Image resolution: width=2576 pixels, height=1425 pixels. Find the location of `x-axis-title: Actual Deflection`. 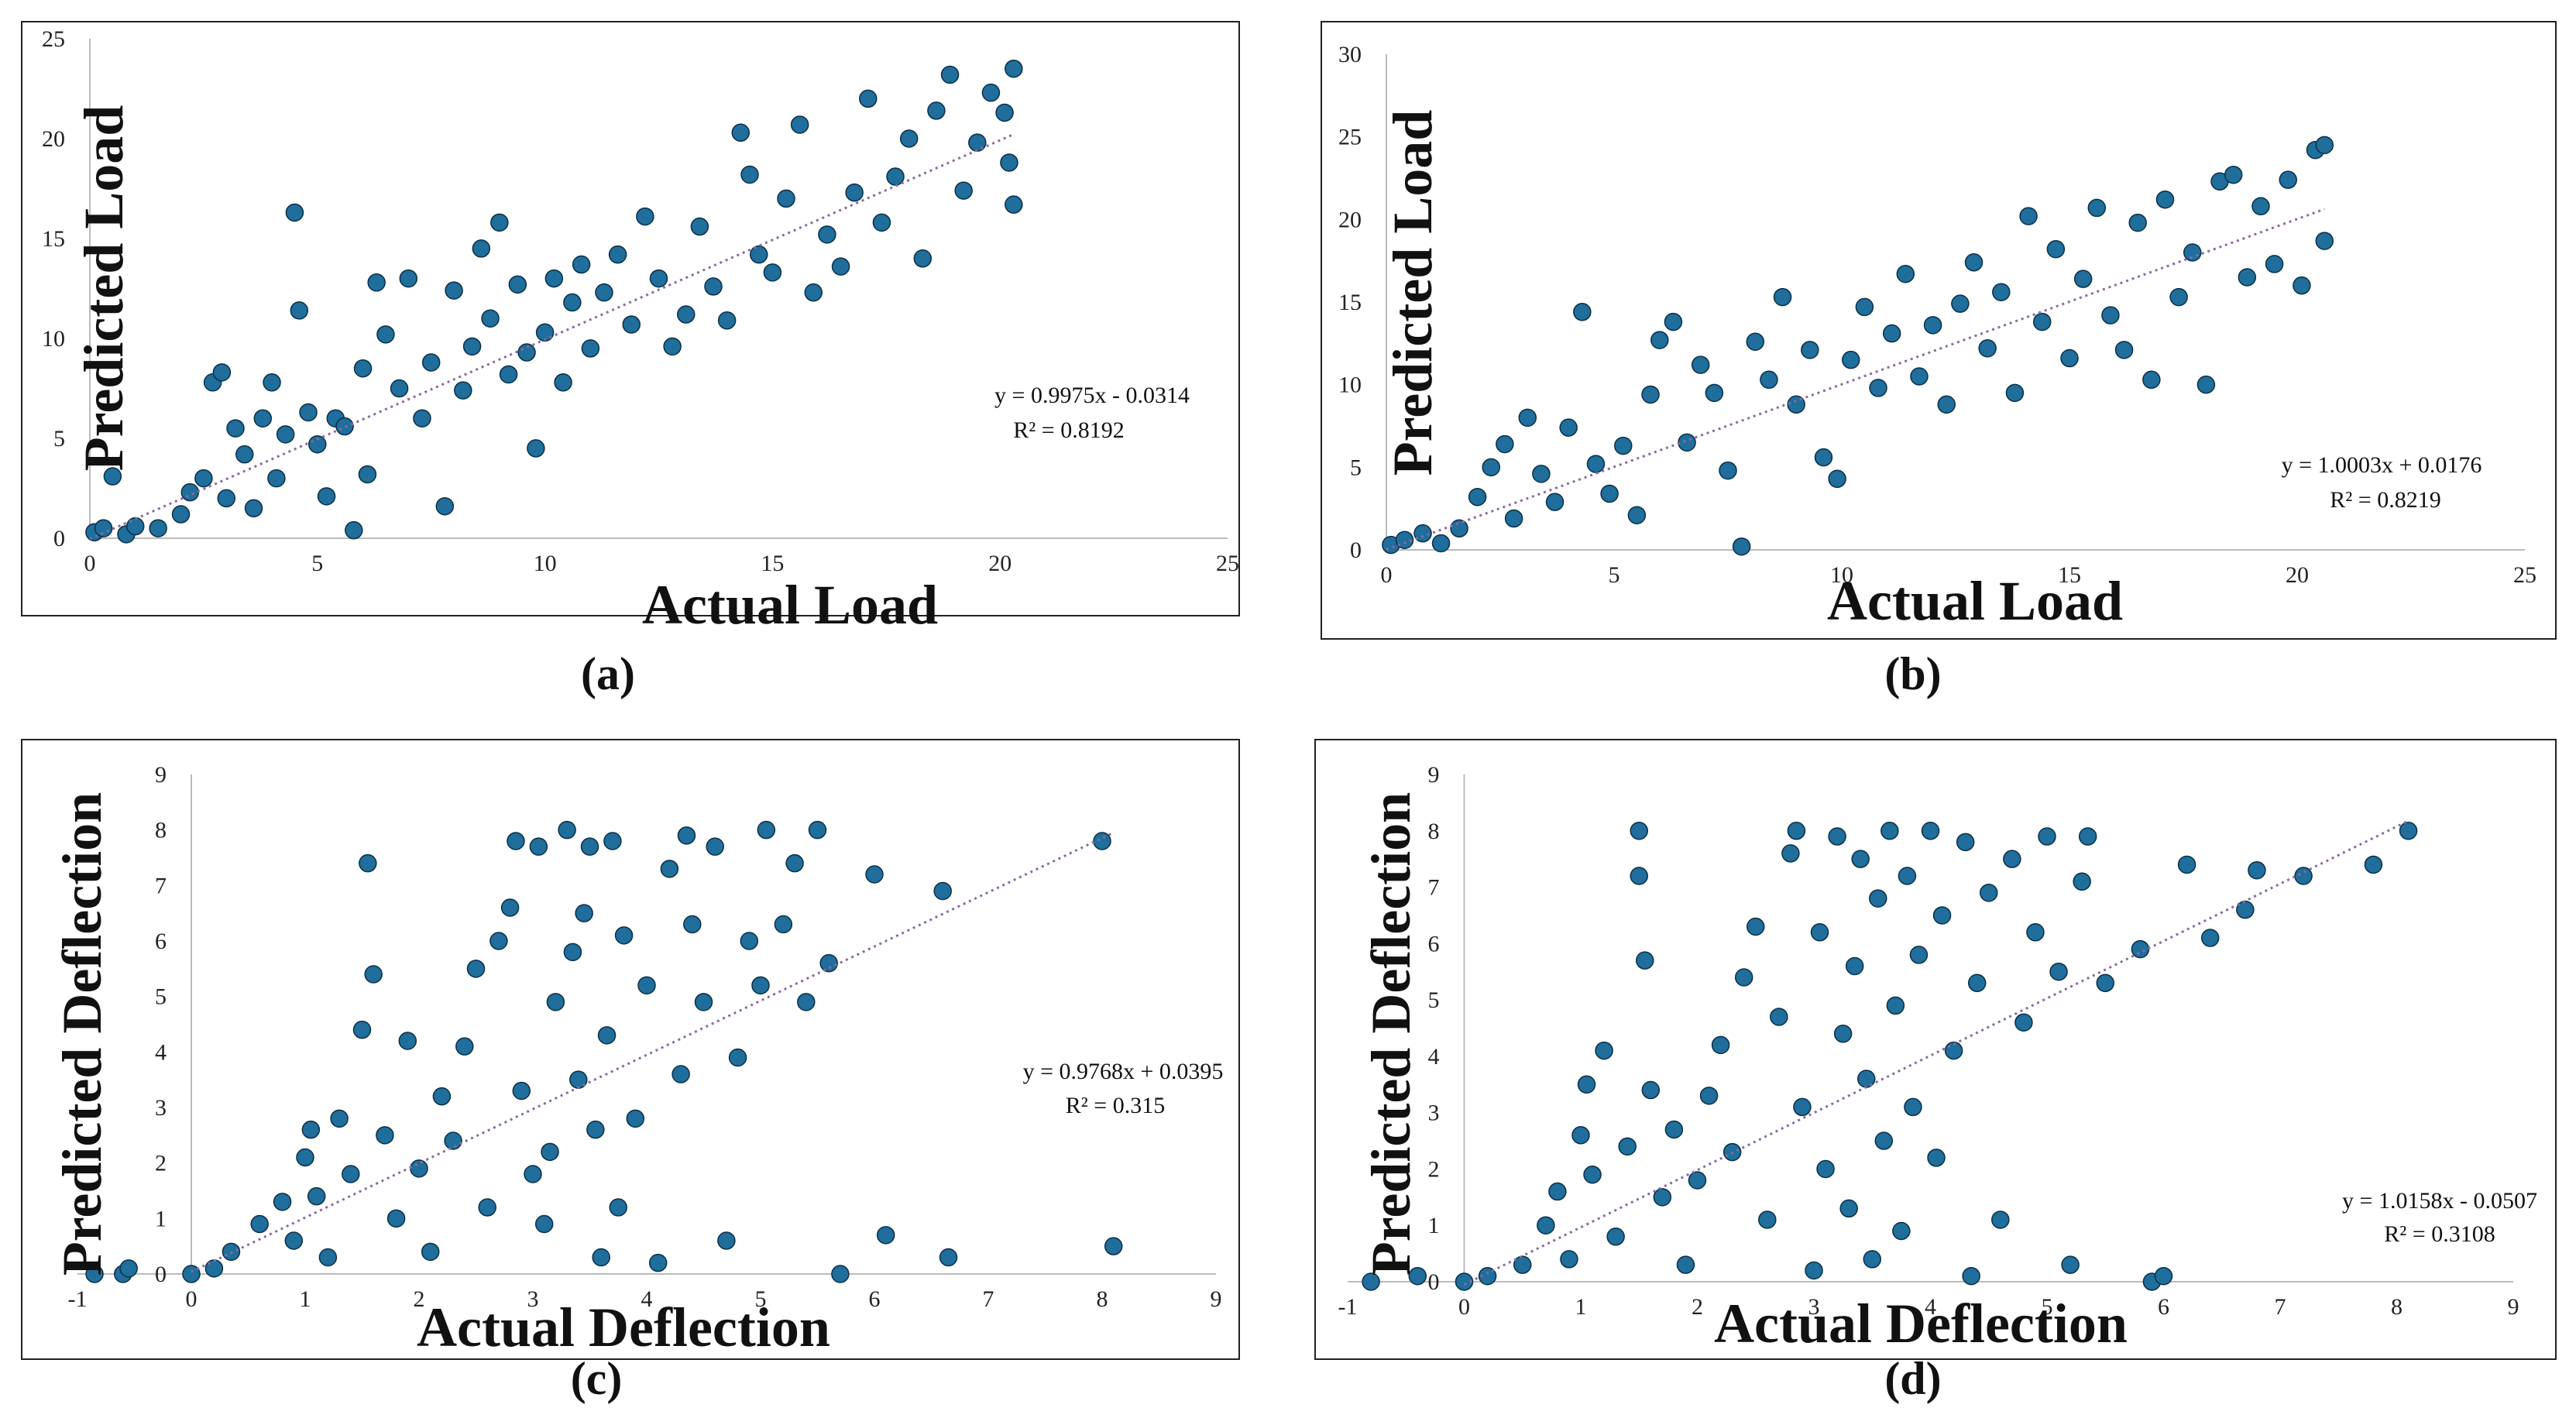

x-axis-title: Actual Deflection is located at coordinates (623, 1327).